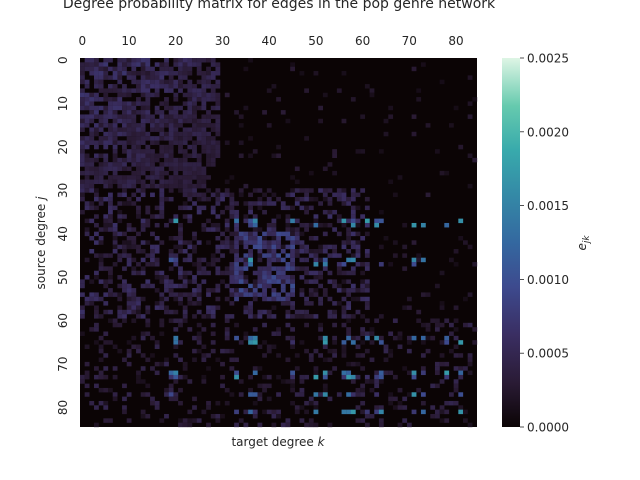 The image size is (640, 480). What do you see at coordinates (278, 442) in the screenshot?
I see `x-axis-label: target degree k` at bounding box center [278, 442].